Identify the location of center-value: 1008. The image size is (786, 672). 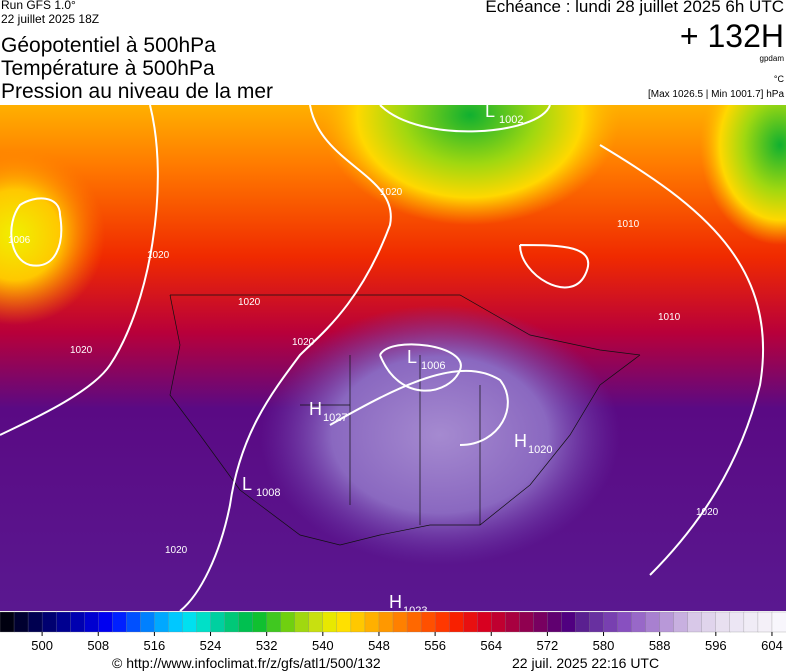
(268, 493).